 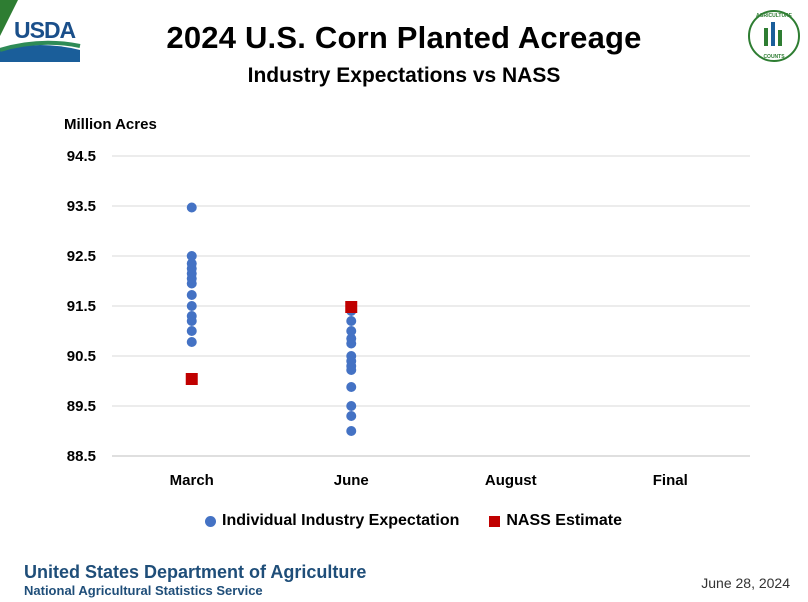 What do you see at coordinates (195, 572) in the screenshot?
I see `footer-department: United States Department of Agriculture` at bounding box center [195, 572].